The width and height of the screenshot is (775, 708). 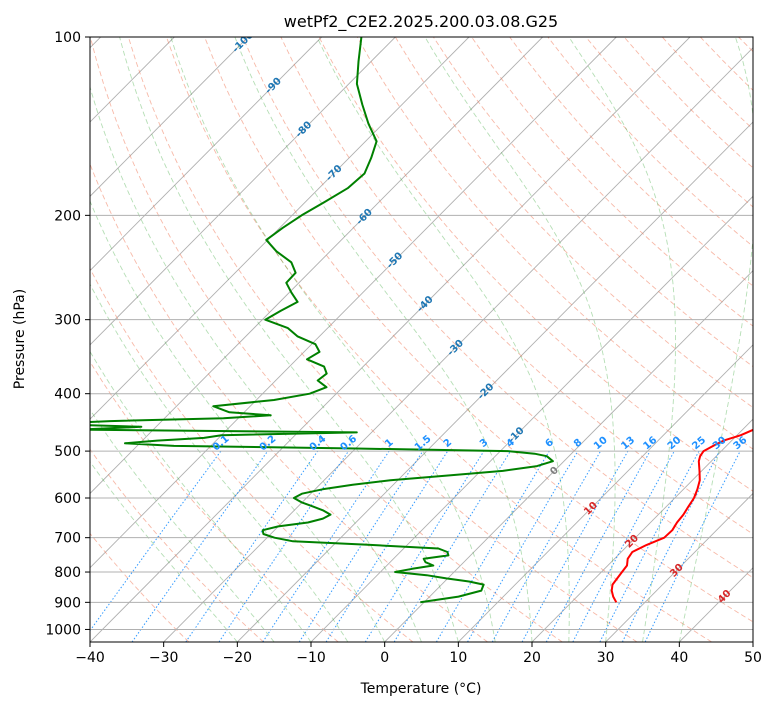 I want to click on y-tick-label: 1000, so click(x=63, y=630).